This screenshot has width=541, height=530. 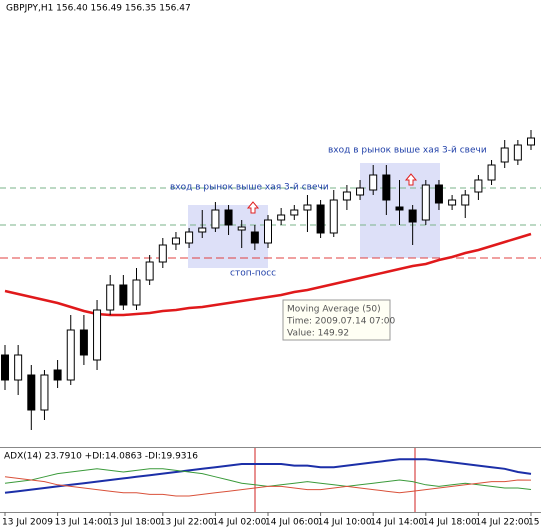 What do you see at coordinates (318, 334) in the screenshot?
I see `tooltip-line: Value: 149.92` at bounding box center [318, 334].